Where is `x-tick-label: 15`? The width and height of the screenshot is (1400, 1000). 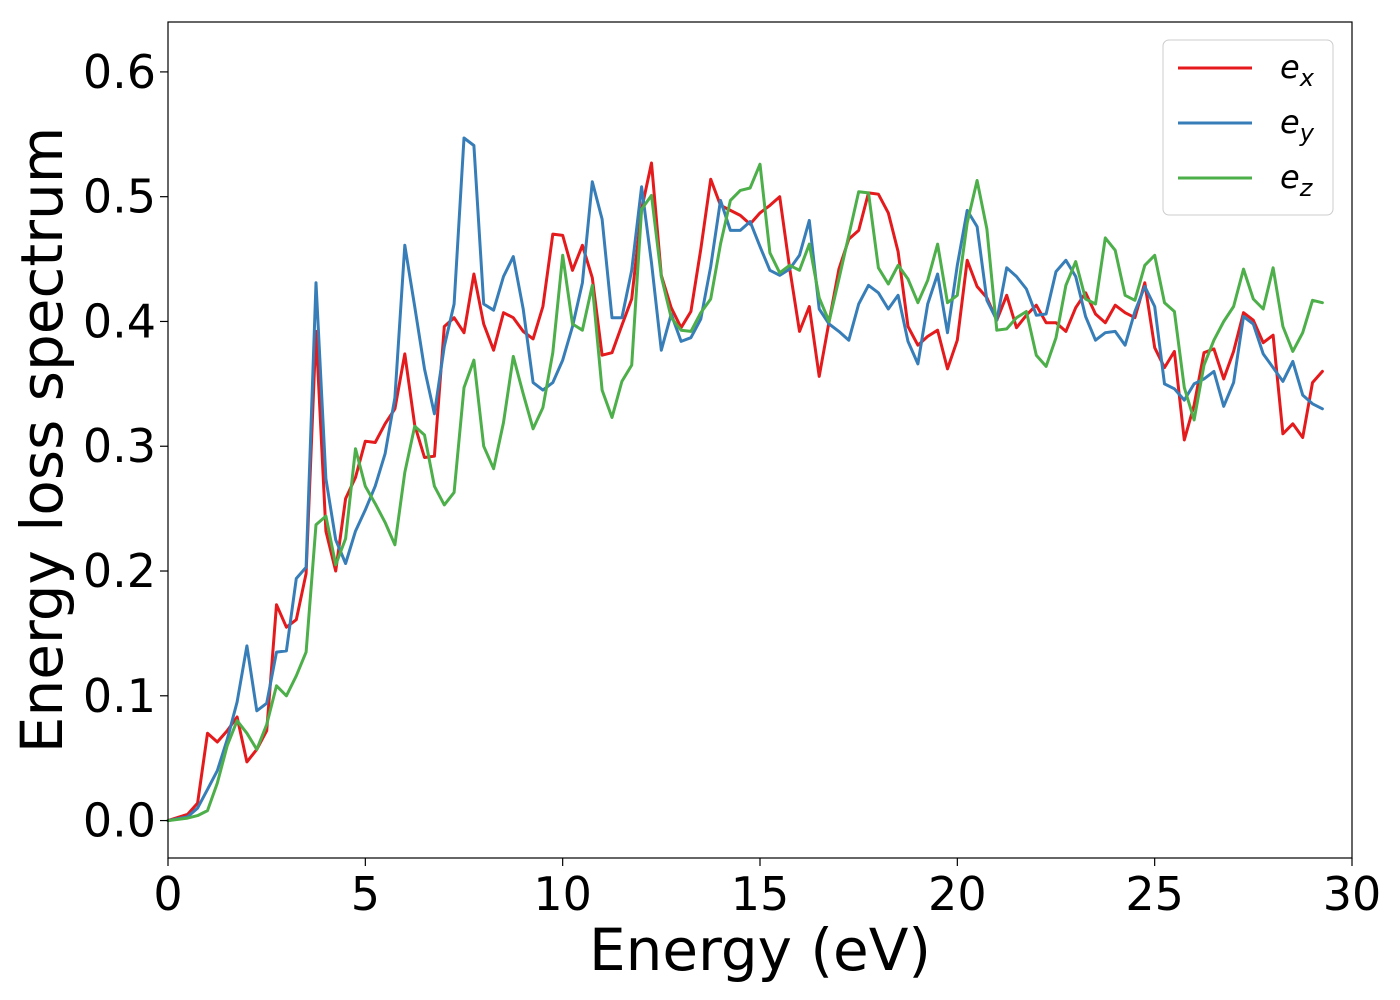 x-tick-label: 15 is located at coordinates (760, 894).